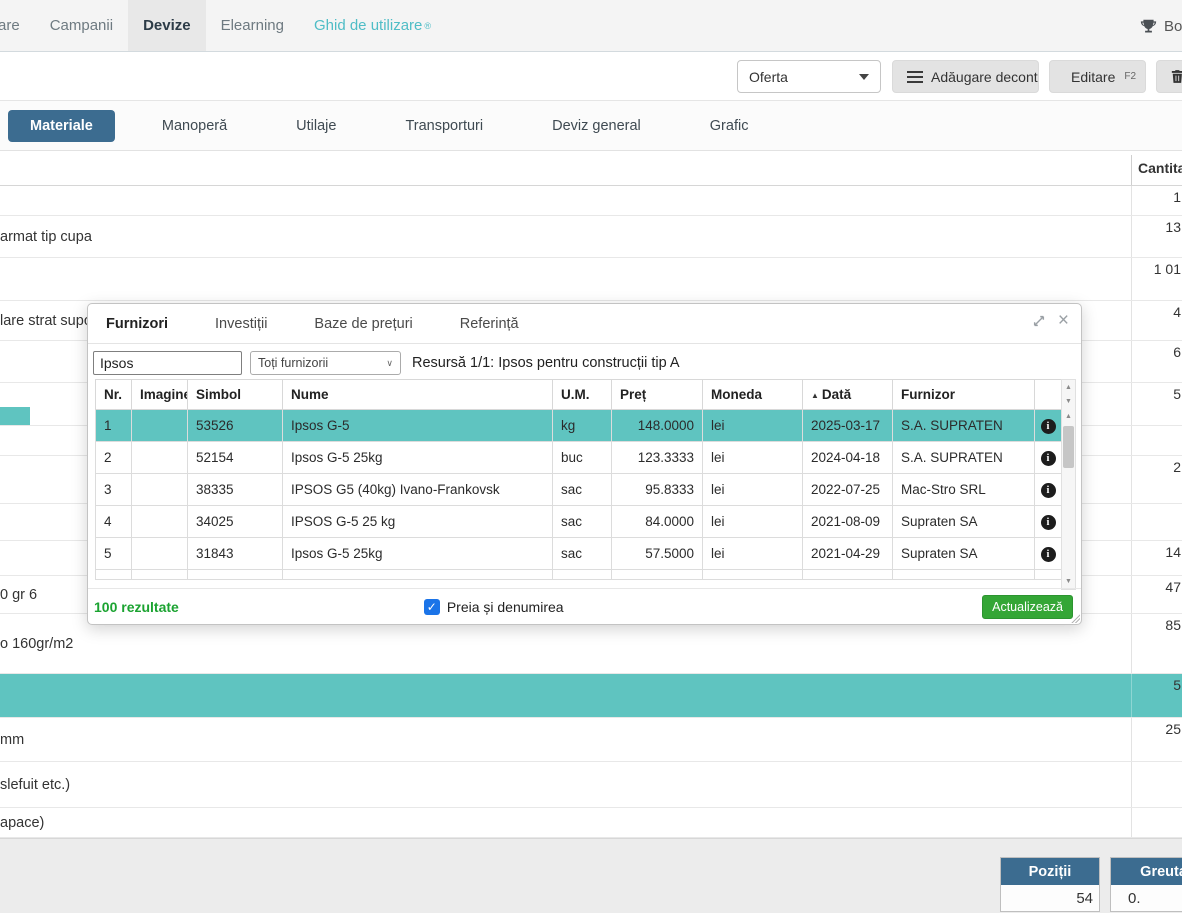 The image size is (1182, 913). Describe the element at coordinates (417, 425) in the screenshot. I see `cell-name: Ipsos G-5` at that location.